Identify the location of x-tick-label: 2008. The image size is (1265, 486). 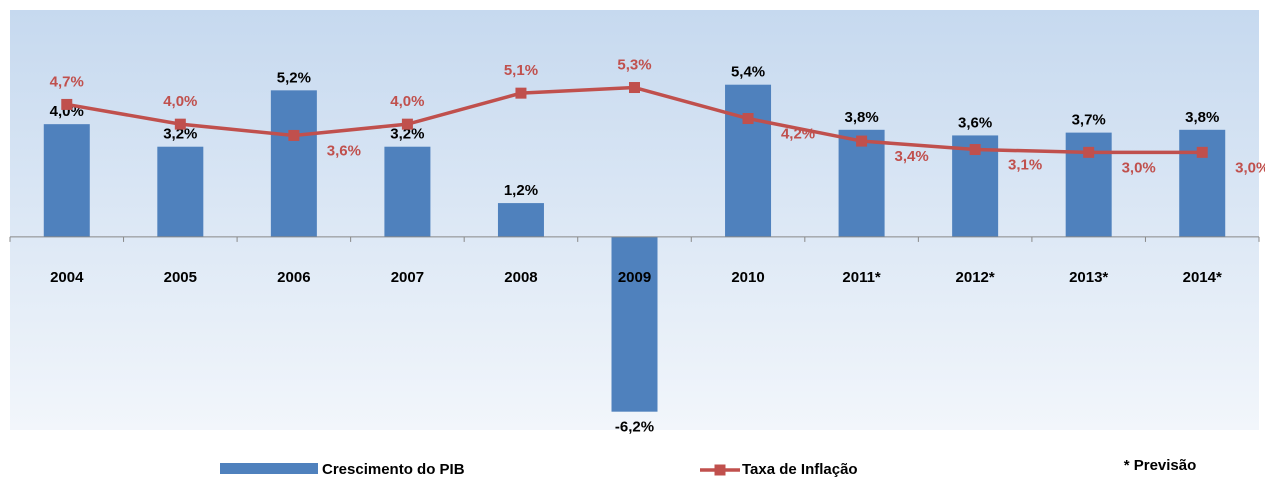
(520, 277).